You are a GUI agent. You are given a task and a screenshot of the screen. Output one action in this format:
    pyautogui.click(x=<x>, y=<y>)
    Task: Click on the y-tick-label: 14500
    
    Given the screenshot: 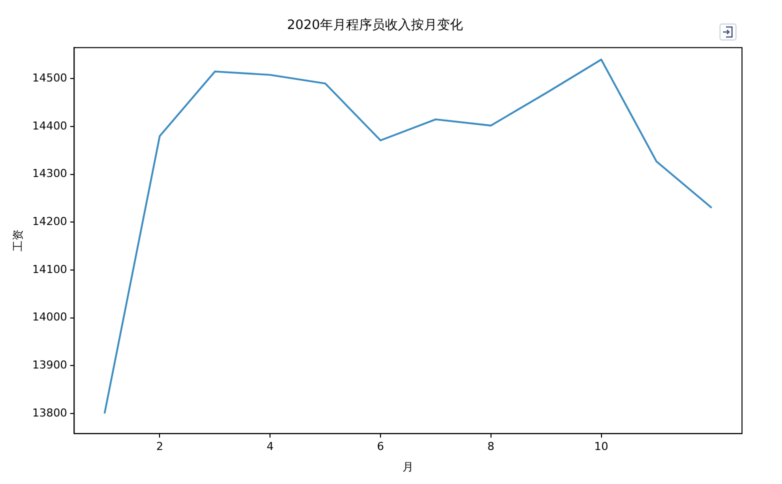 What is the action you would take?
    pyautogui.click(x=50, y=78)
    